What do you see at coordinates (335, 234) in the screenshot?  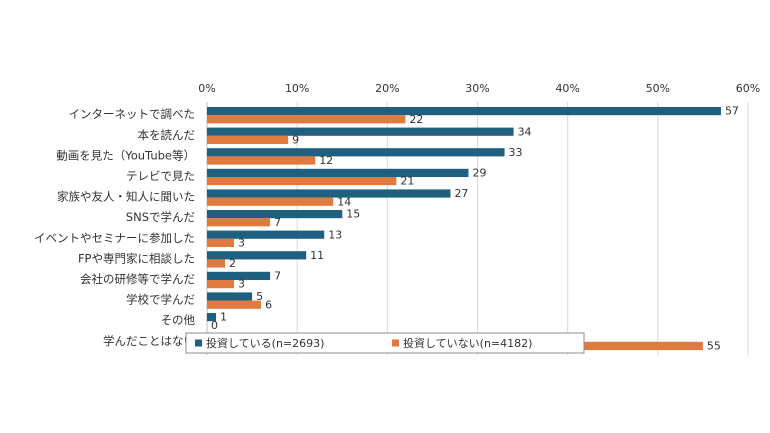 I see `data-label: 13` at bounding box center [335, 234].